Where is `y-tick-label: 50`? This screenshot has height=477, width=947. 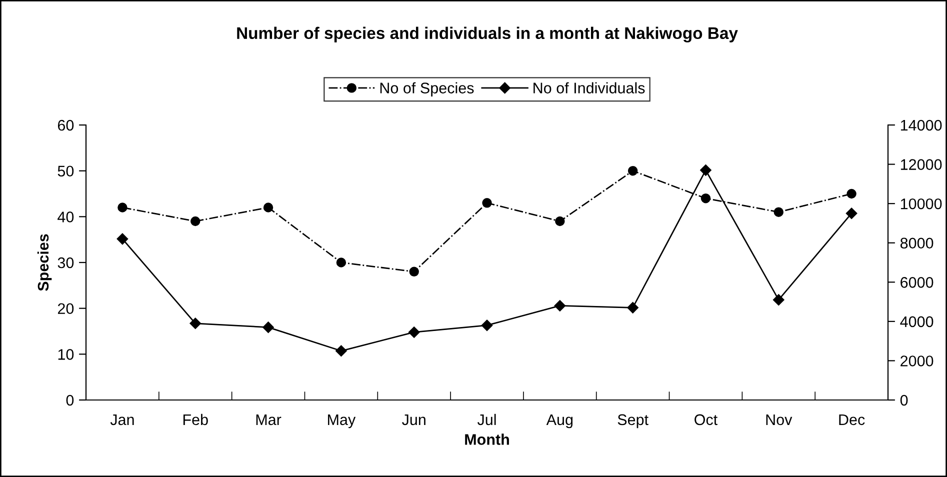 y-tick-label: 50 is located at coordinates (66, 171).